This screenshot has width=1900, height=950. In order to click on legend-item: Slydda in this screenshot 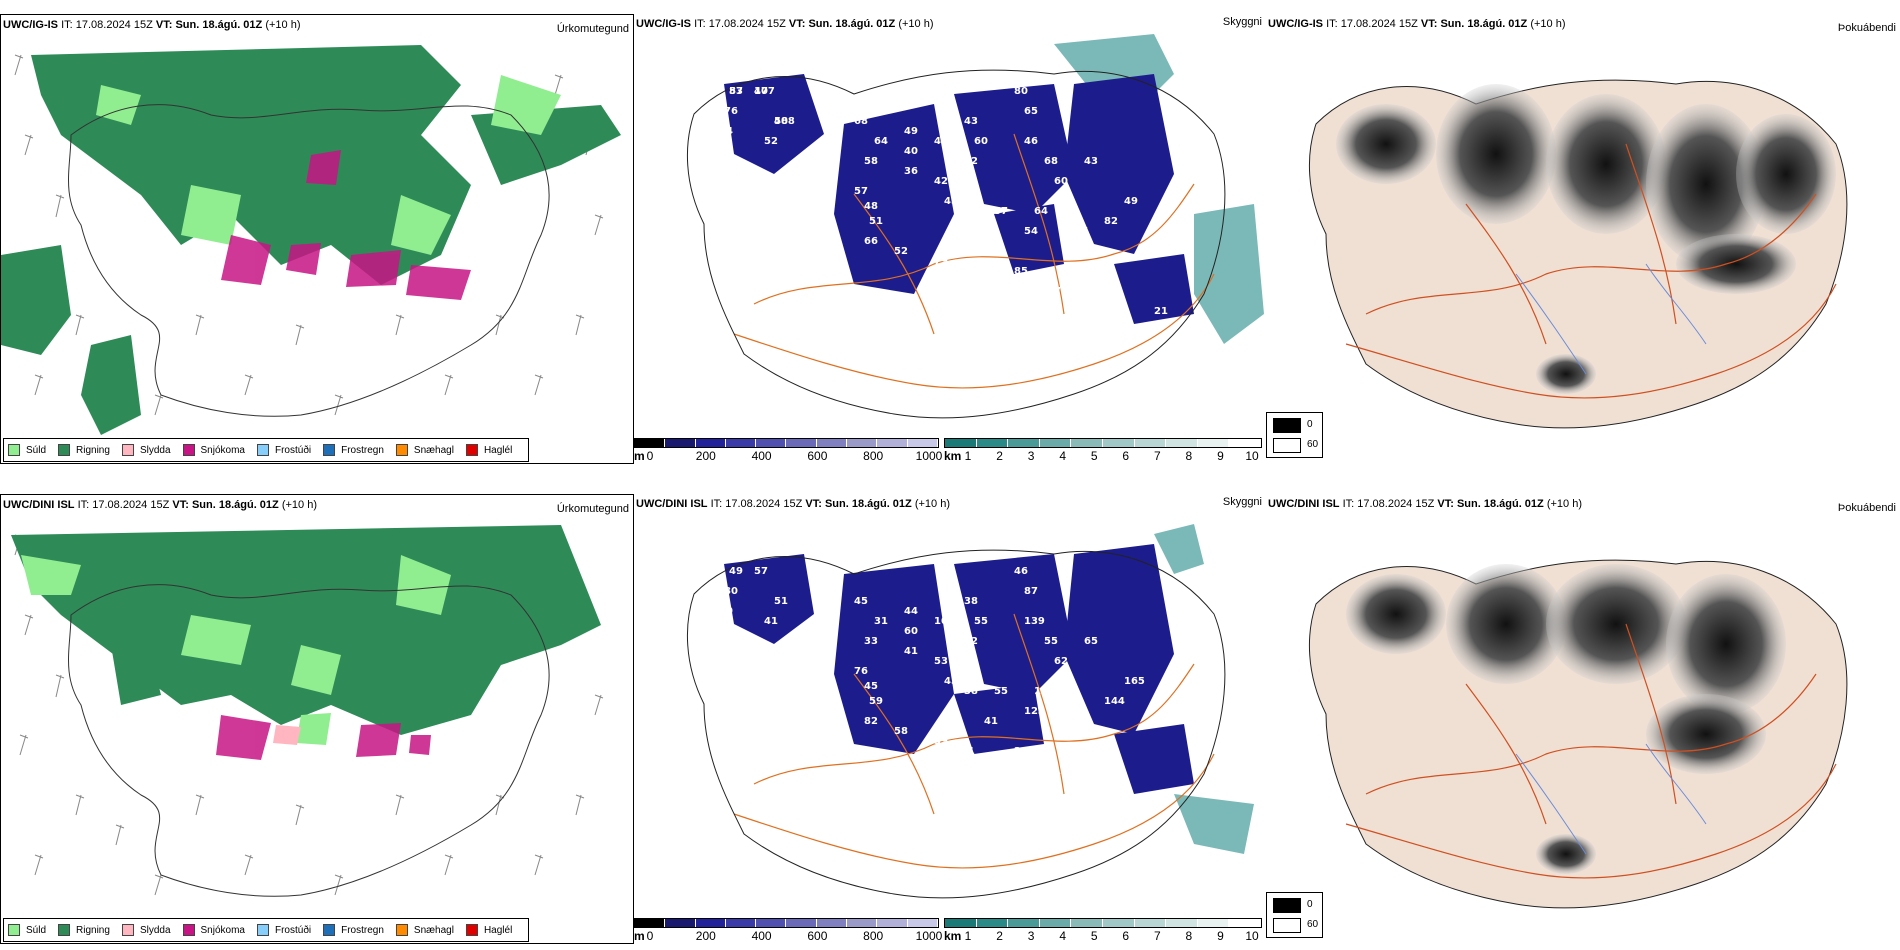, I will do `click(146, 930)`.